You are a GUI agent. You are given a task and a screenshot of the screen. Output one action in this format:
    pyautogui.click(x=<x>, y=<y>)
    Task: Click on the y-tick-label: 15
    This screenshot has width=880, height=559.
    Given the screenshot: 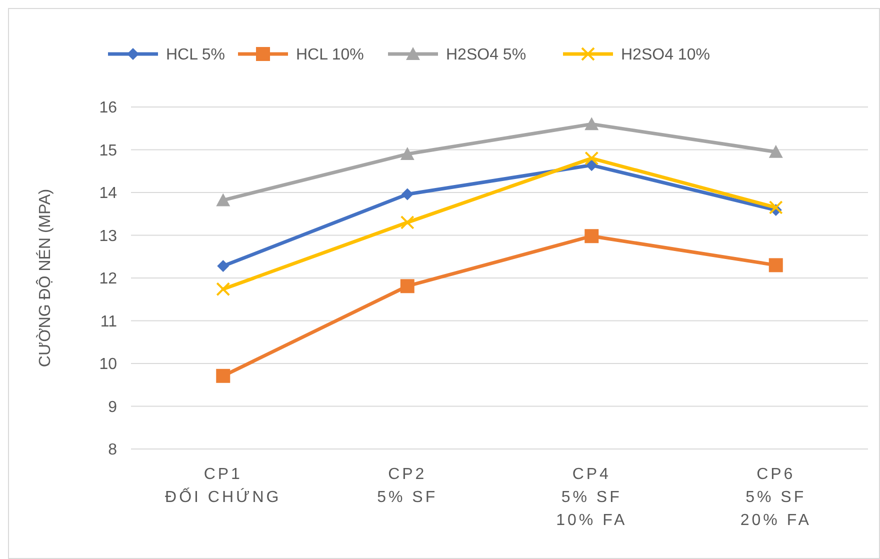 What is the action you would take?
    pyautogui.click(x=108, y=151)
    